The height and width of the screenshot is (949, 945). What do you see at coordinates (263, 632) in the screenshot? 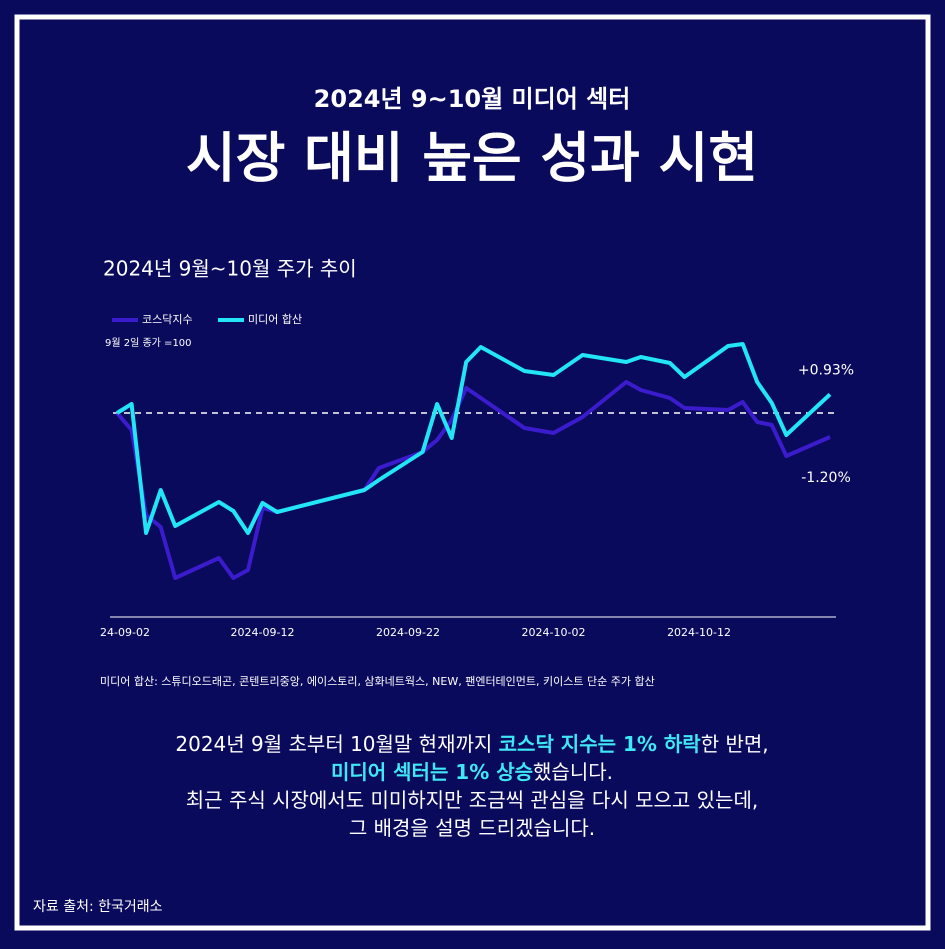
I see `x-tick-label: 2024-09-12` at bounding box center [263, 632].